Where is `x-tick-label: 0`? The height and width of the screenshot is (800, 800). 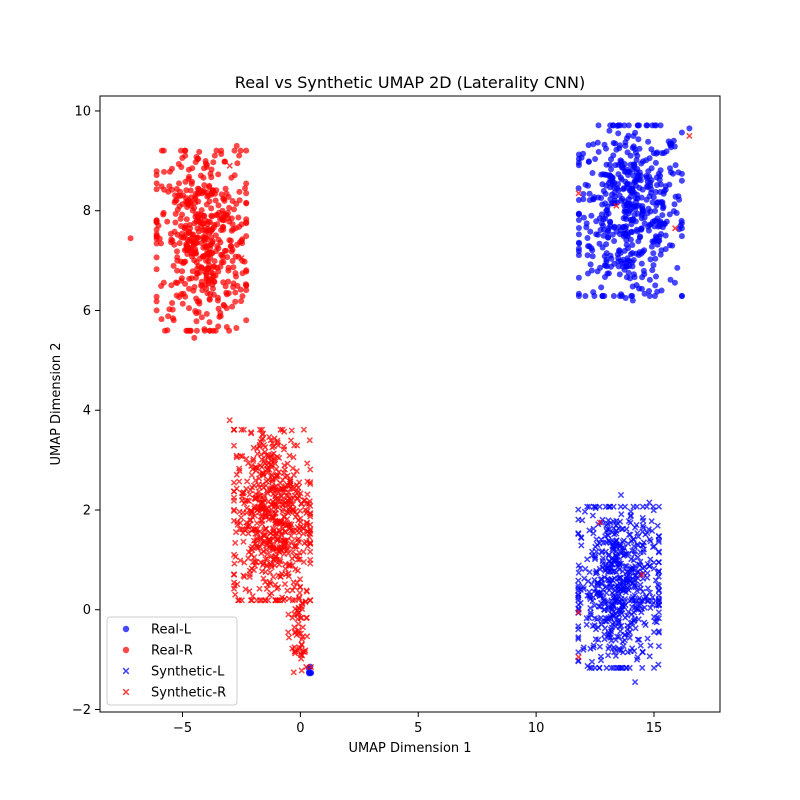
x-tick-label: 0 is located at coordinates (300, 728).